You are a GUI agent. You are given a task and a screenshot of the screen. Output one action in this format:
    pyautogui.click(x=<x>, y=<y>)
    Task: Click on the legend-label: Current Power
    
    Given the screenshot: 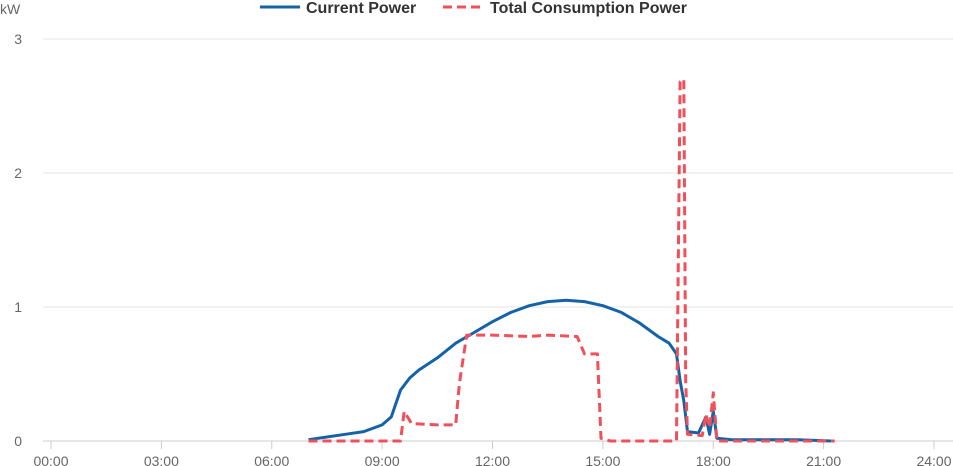 What is the action you would take?
    pyautogui.click(x=361, y=8)
    